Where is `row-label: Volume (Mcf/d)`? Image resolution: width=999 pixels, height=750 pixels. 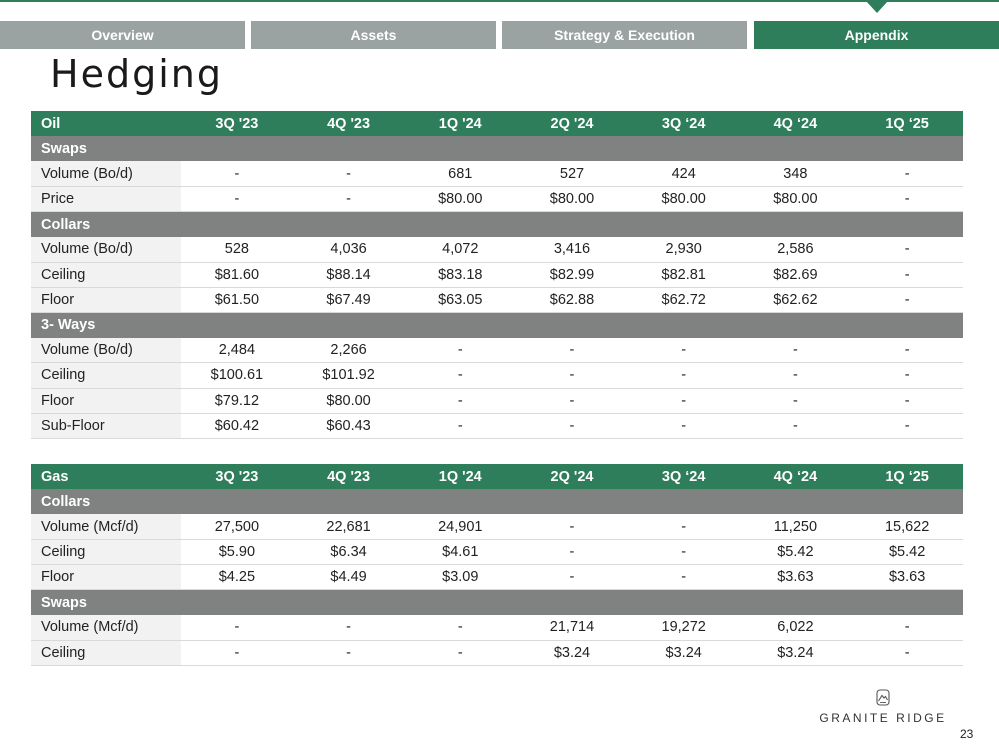 row-label: Volume (Mcf/d) is located at coordinates (106, 527).